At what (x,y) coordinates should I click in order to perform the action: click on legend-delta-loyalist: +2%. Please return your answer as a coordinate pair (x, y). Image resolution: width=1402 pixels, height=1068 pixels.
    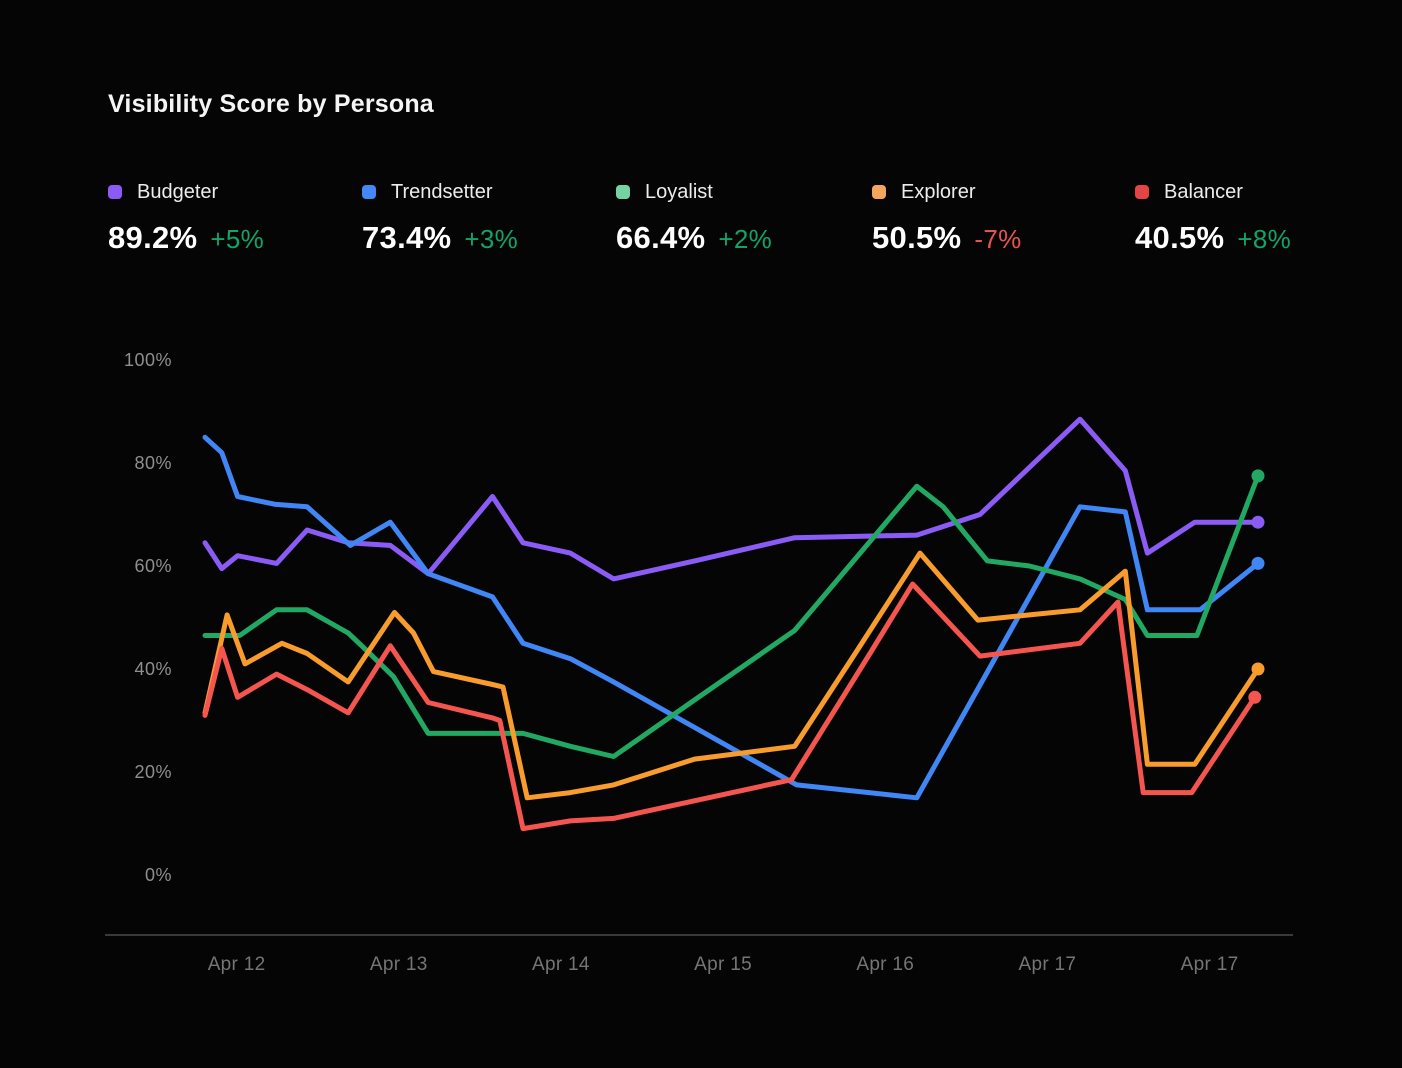
    Looking at the image, I should click on (745, 239).